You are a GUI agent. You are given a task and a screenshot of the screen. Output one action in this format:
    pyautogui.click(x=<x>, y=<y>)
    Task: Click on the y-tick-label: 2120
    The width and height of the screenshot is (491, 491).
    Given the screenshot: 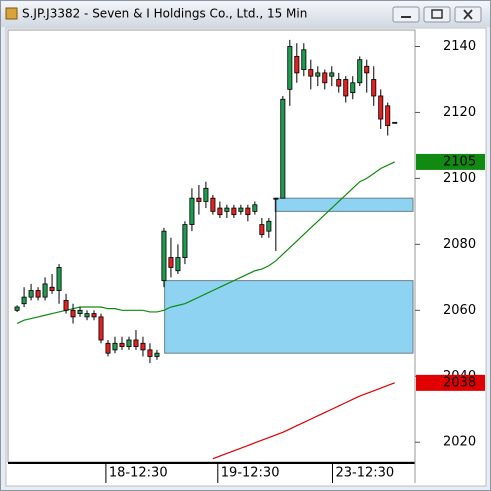 What is the action you would take?
    pyautogui.click(x=459, y=112)
    